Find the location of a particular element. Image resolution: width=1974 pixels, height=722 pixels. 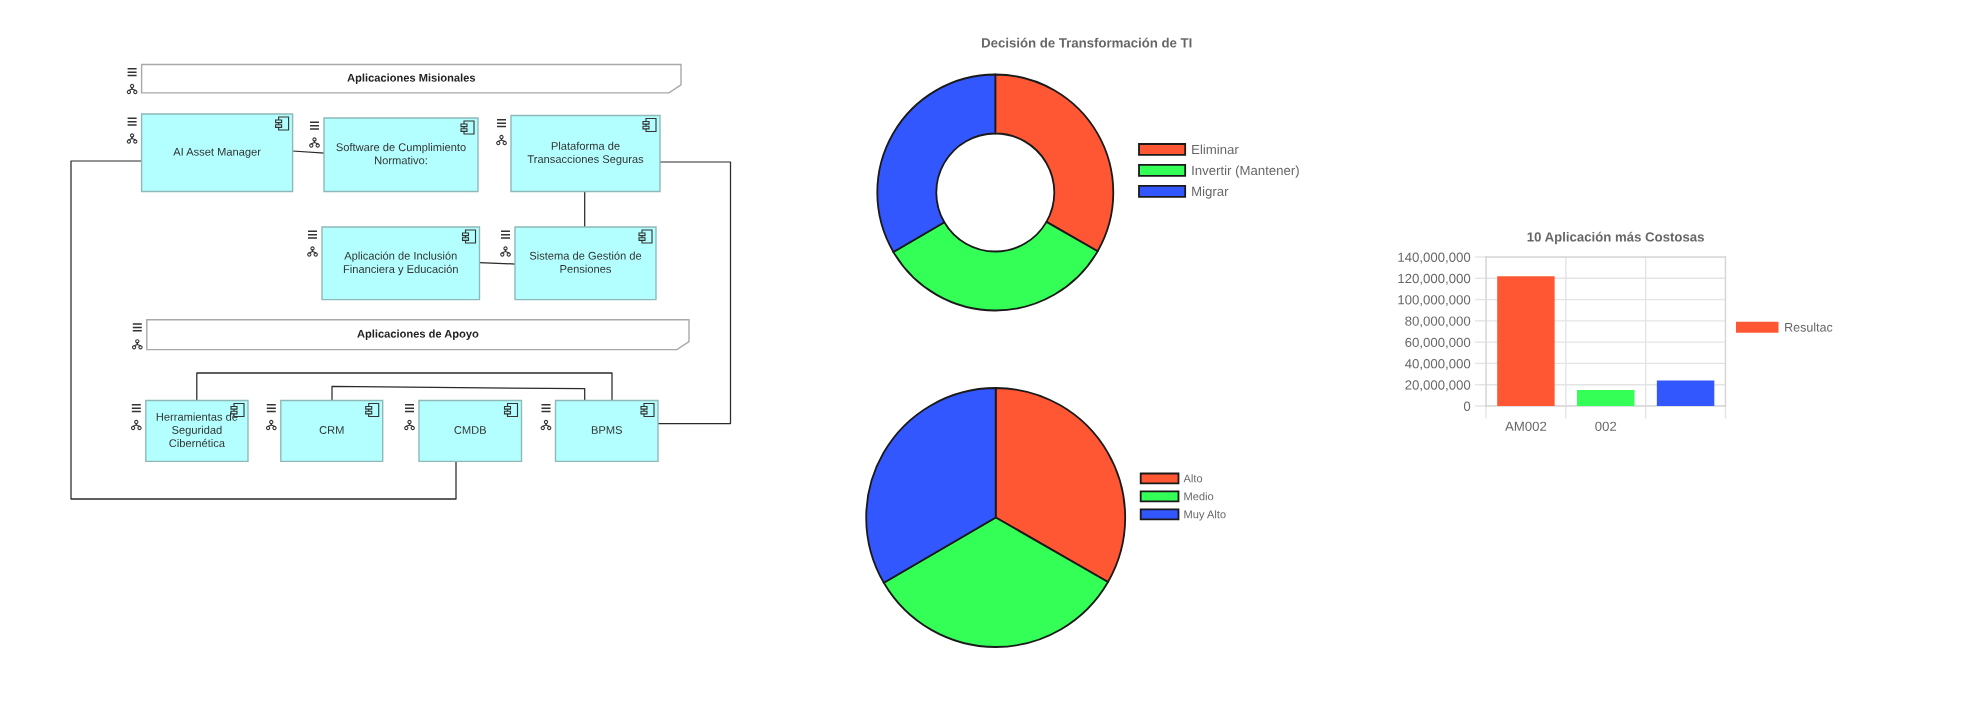

legend-label: Migrar is located at coordinates (1210, 192).